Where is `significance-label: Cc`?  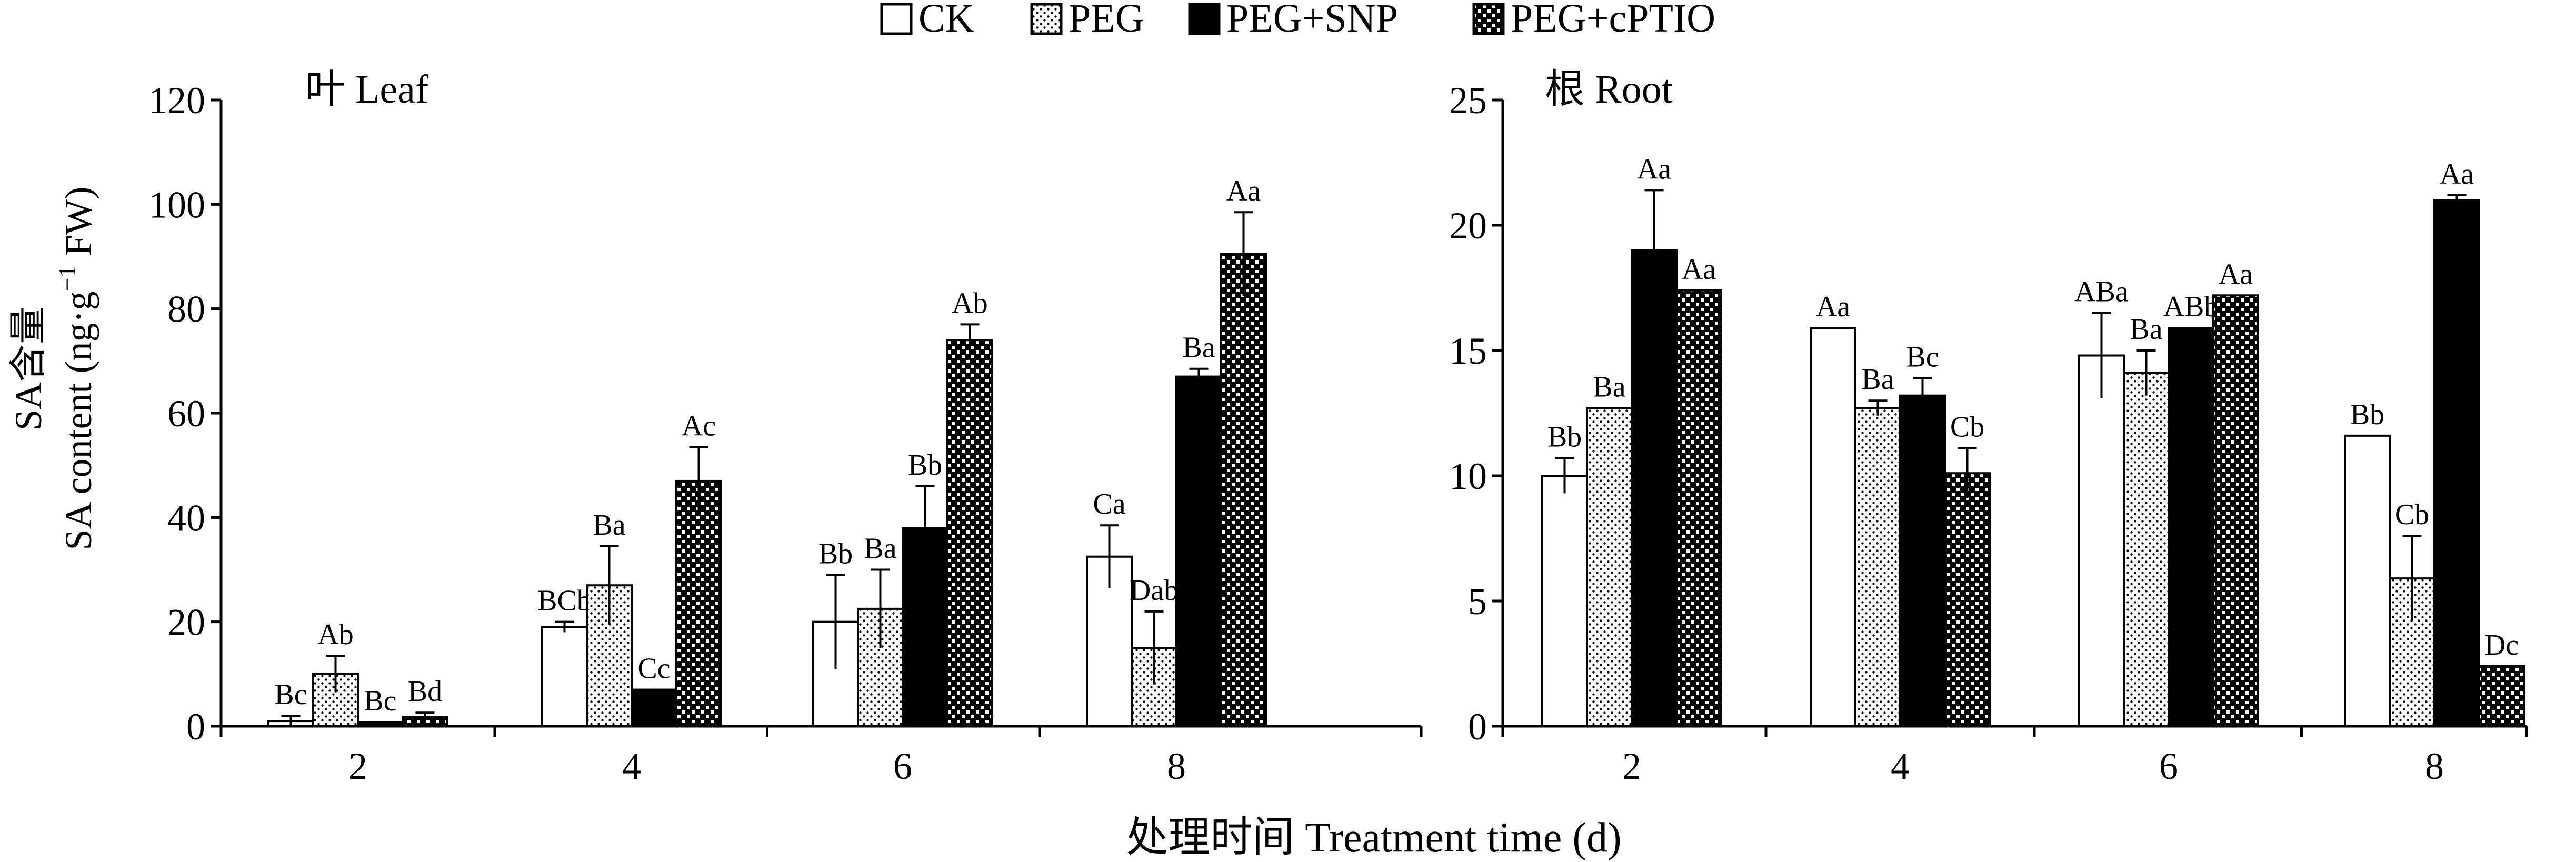
significance-label: Cc is located at coordinates (654, 669).